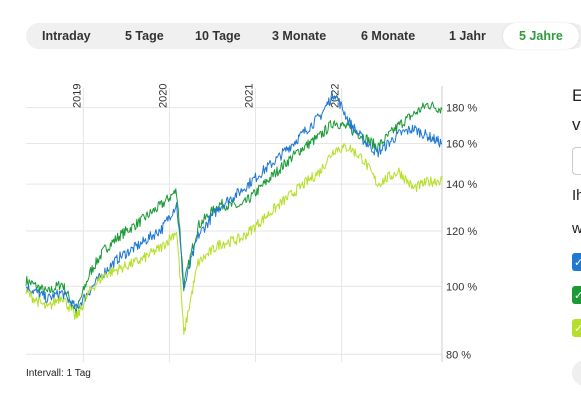 The image size is (581, 402). Describe the element at coordinates (576, 124) in the screenshot. I see `right-panel-text-2: v` at that location.